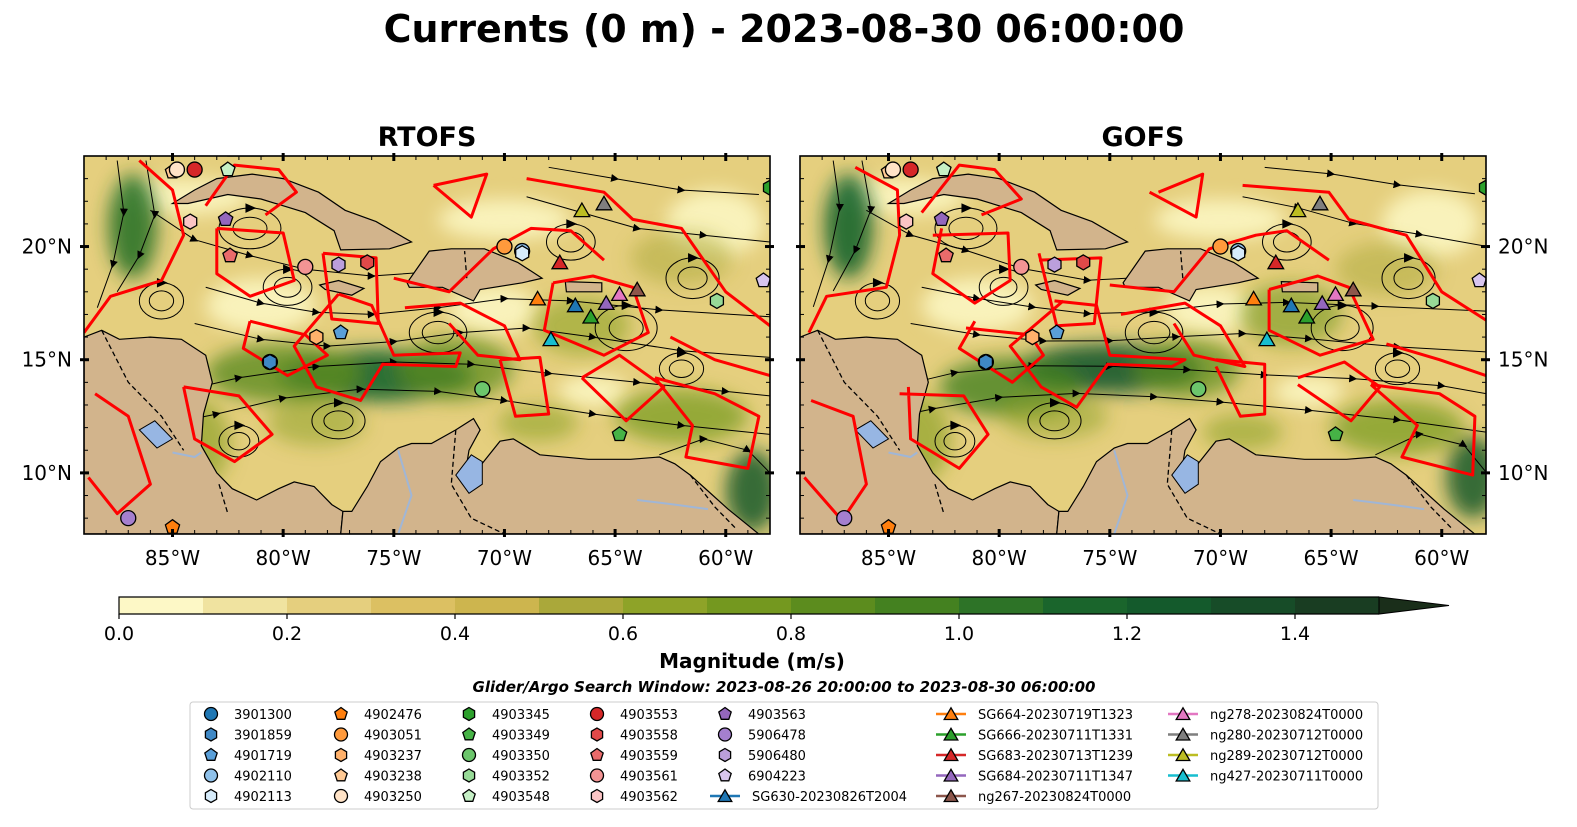 This screenshot has width=1577, height=827. I want to click on legend-frame, so click(784, 755).